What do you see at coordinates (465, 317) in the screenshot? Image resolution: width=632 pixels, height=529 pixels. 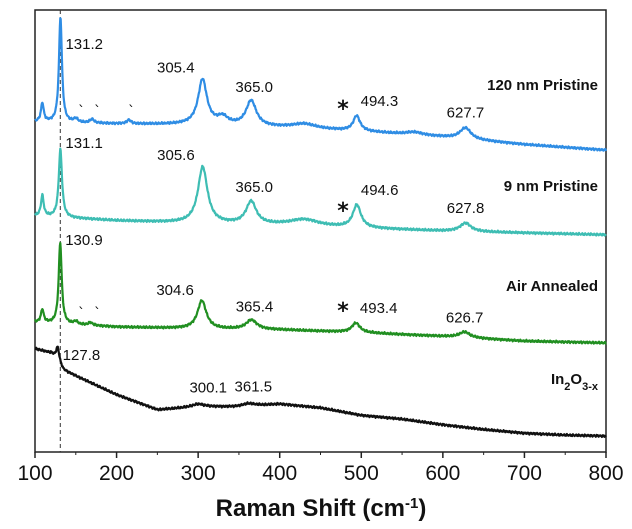 I see `peak-label: 626.7` at bounding box center [465, 317].